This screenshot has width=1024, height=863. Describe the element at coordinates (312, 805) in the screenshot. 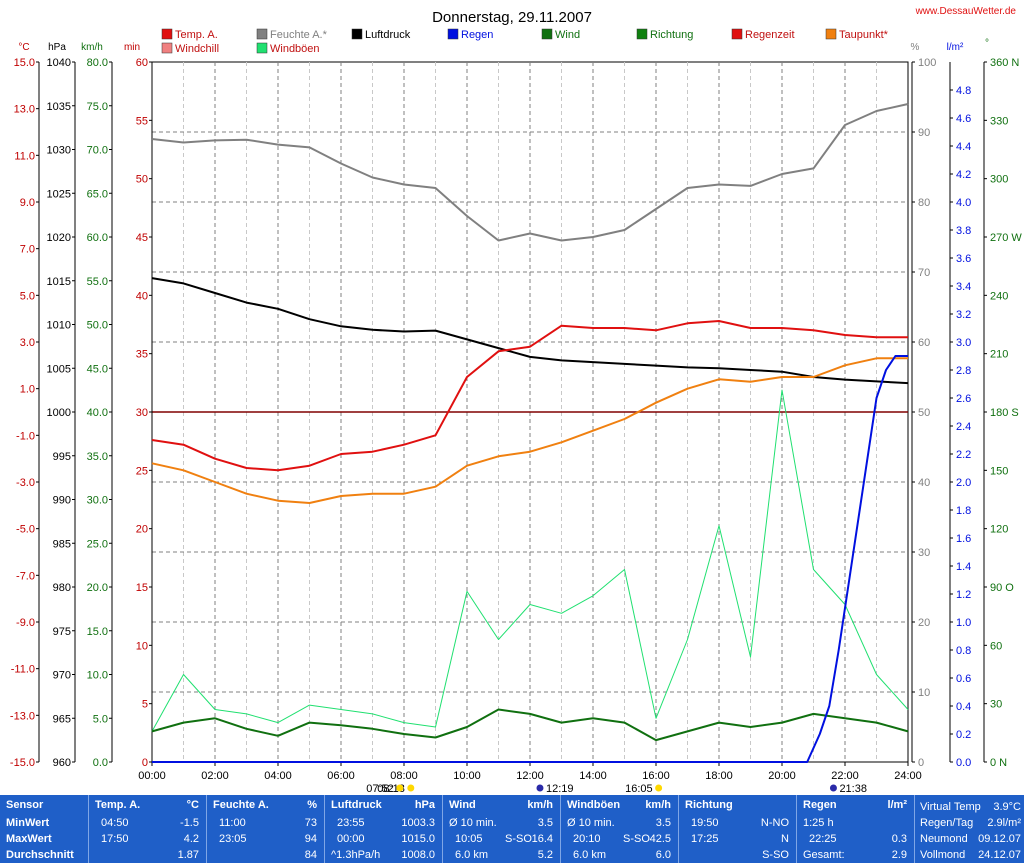

I see `stats-unit-humidity: %` at that location.